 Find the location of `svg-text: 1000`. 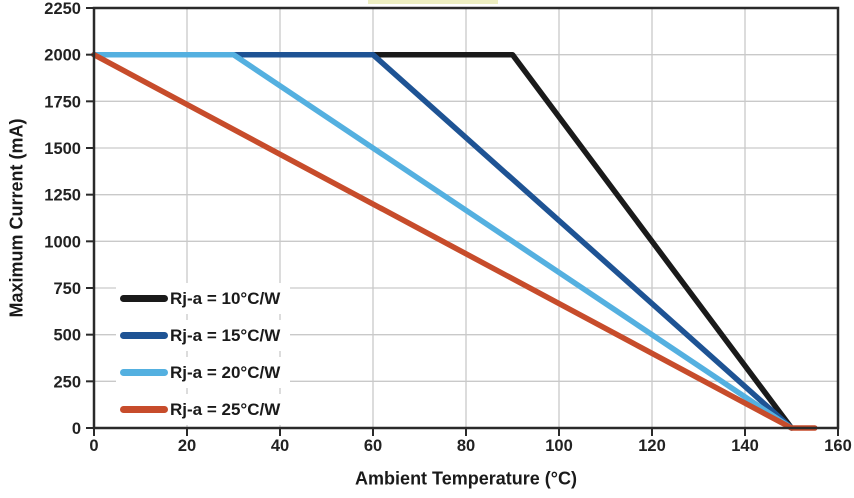

svg-text: 1000 is located at coordinates (62, 242).